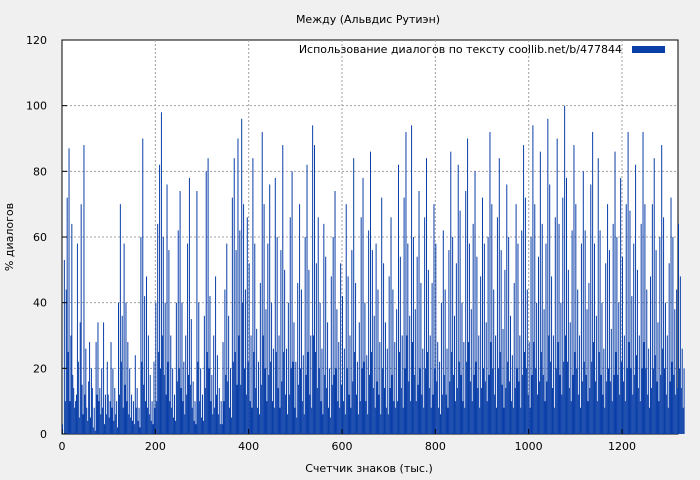 This screenshot has width=700, height=480. Describe the element at coordinates (40, 368) in the screenshot. I see `y-tick-label: 20` at that location.